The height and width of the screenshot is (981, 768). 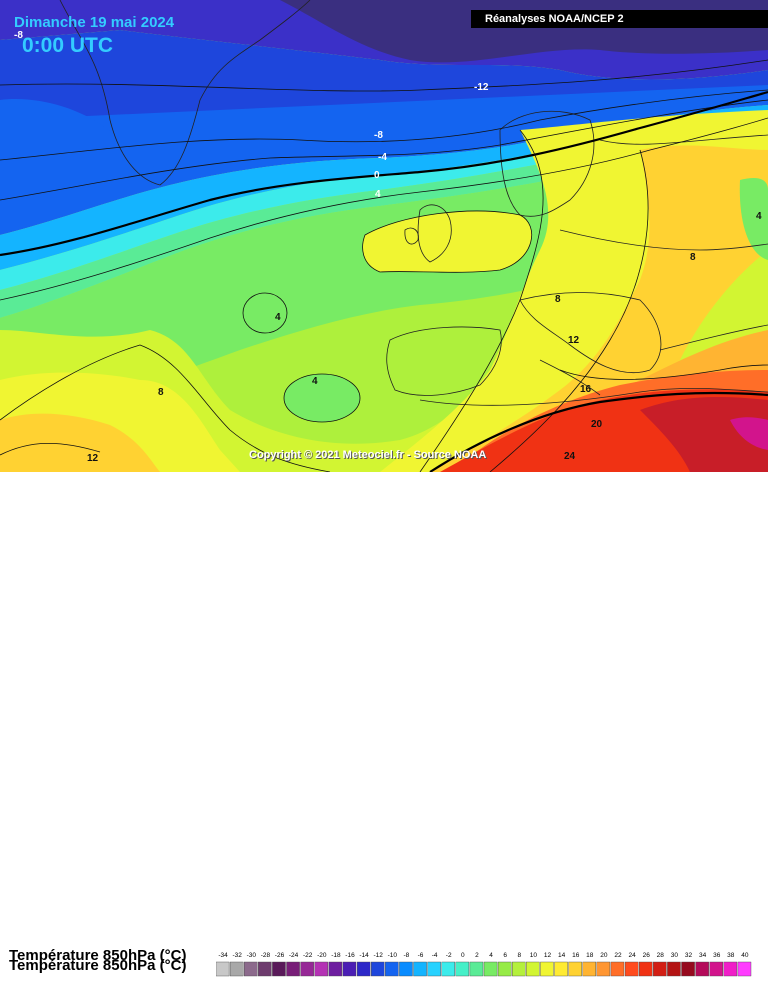 I want to click on legend-tick-label: -4, so click(x=435, y=955).